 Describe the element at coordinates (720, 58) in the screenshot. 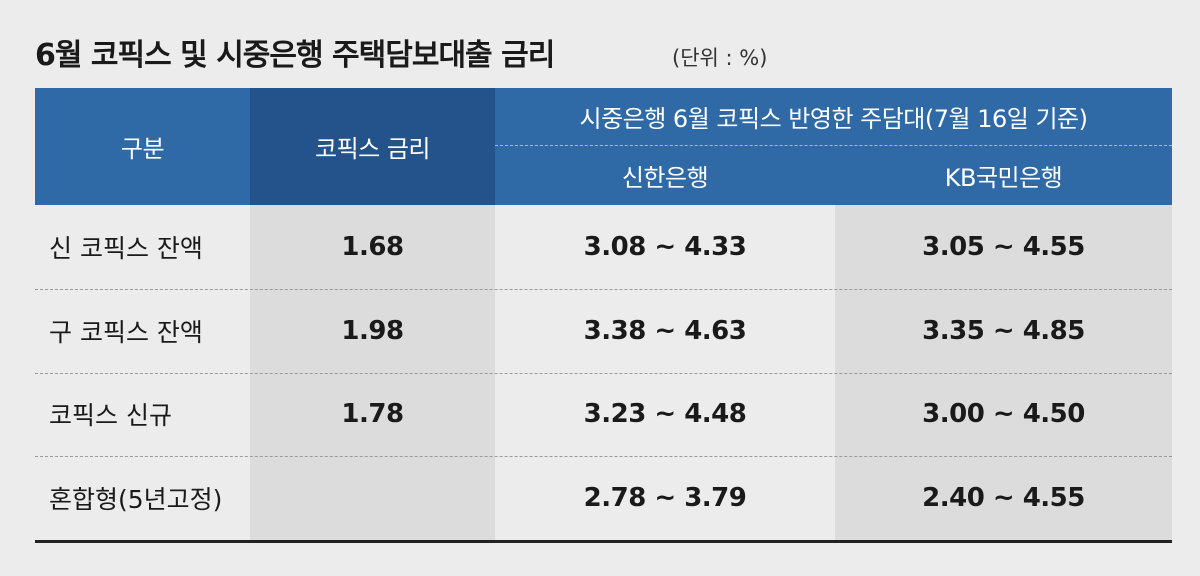

I see `unit: (단위 : %)` at that location.